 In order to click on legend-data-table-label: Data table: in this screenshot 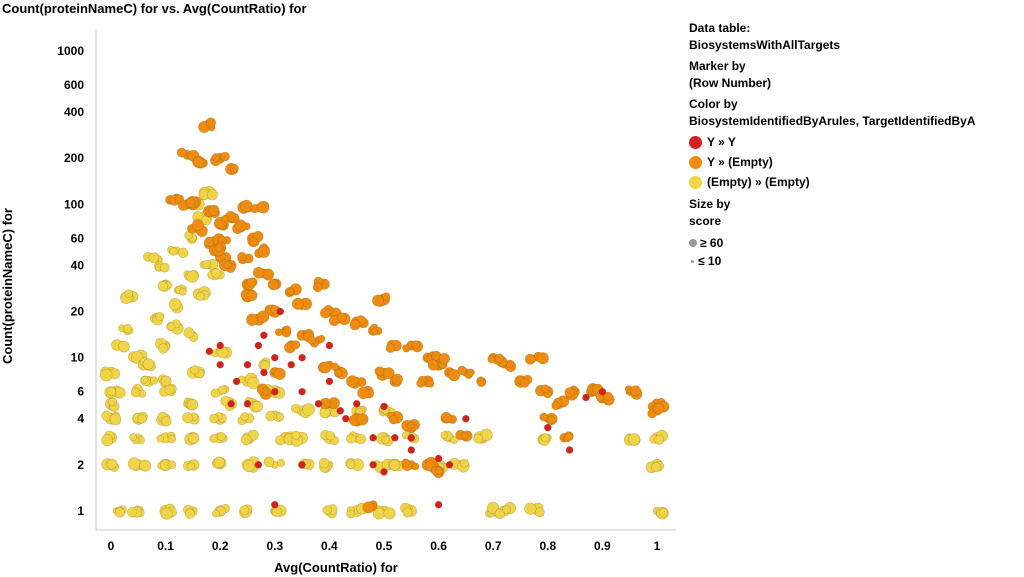, I will do `click(720, 28)`.